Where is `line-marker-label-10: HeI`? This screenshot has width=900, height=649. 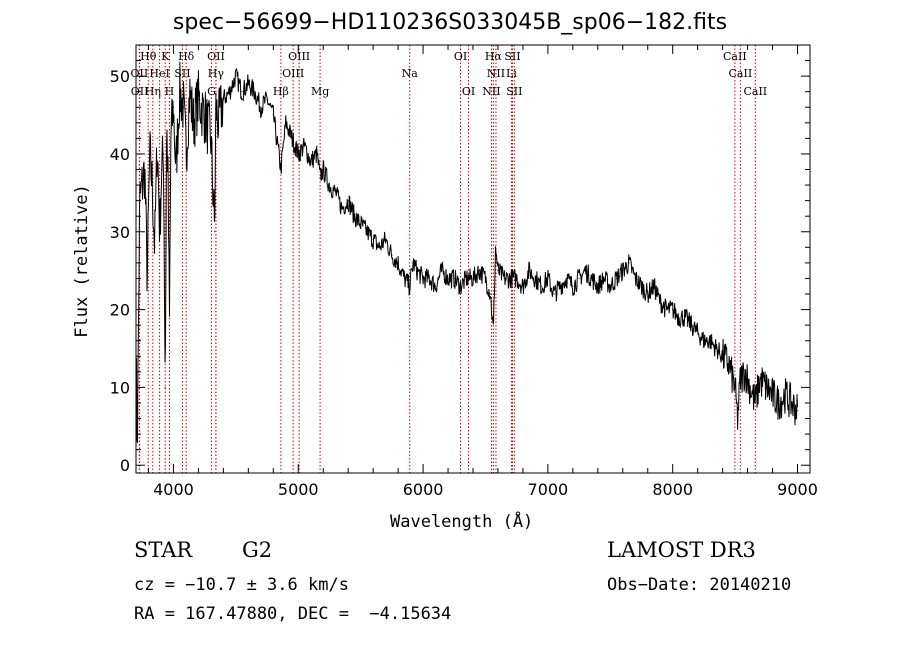
line-marker-label-10: HeI is located at coordinates (159, 73).